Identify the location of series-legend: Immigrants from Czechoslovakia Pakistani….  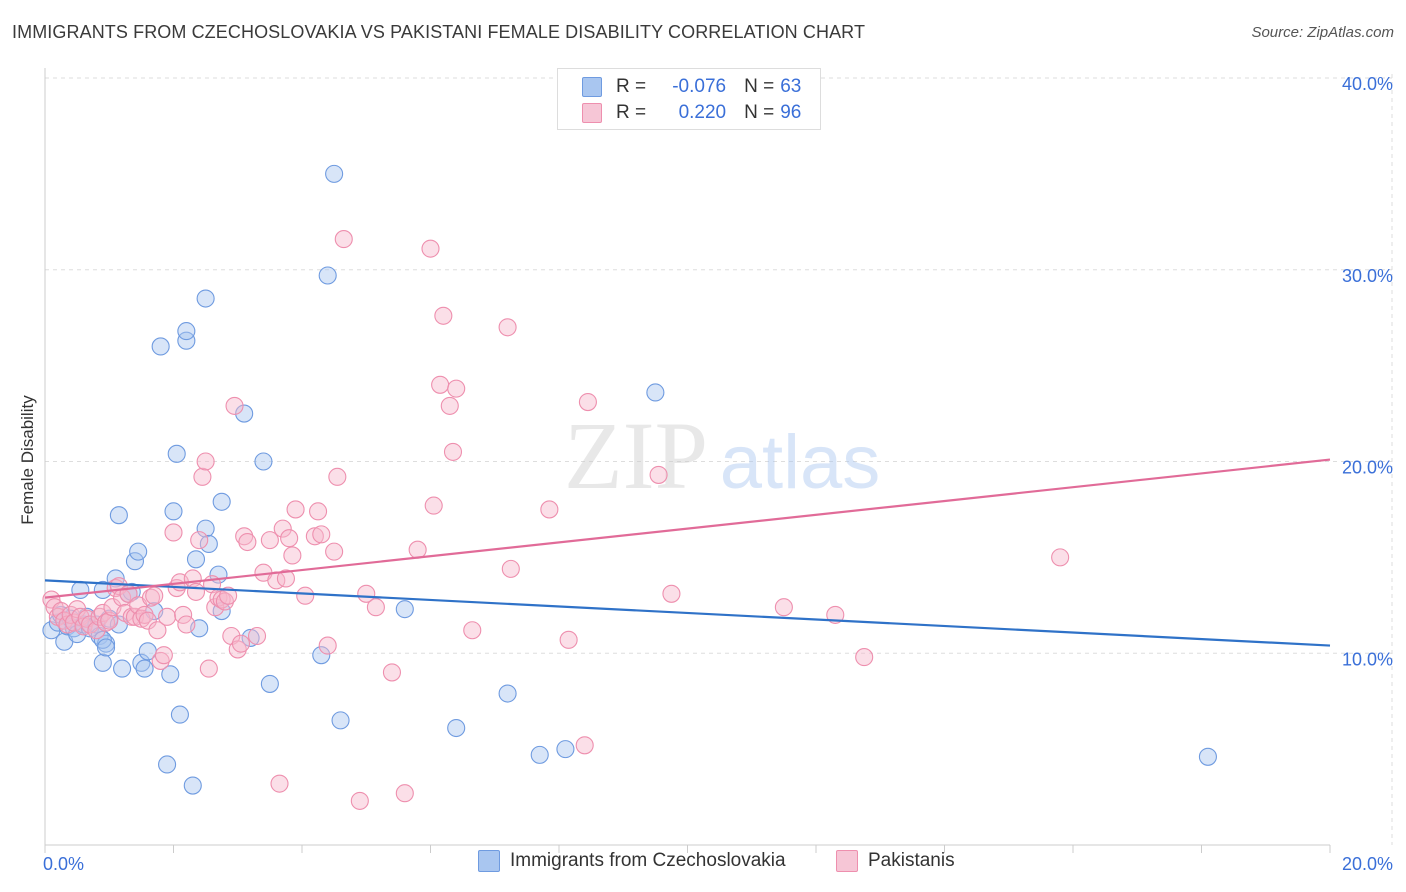
(703, 864).